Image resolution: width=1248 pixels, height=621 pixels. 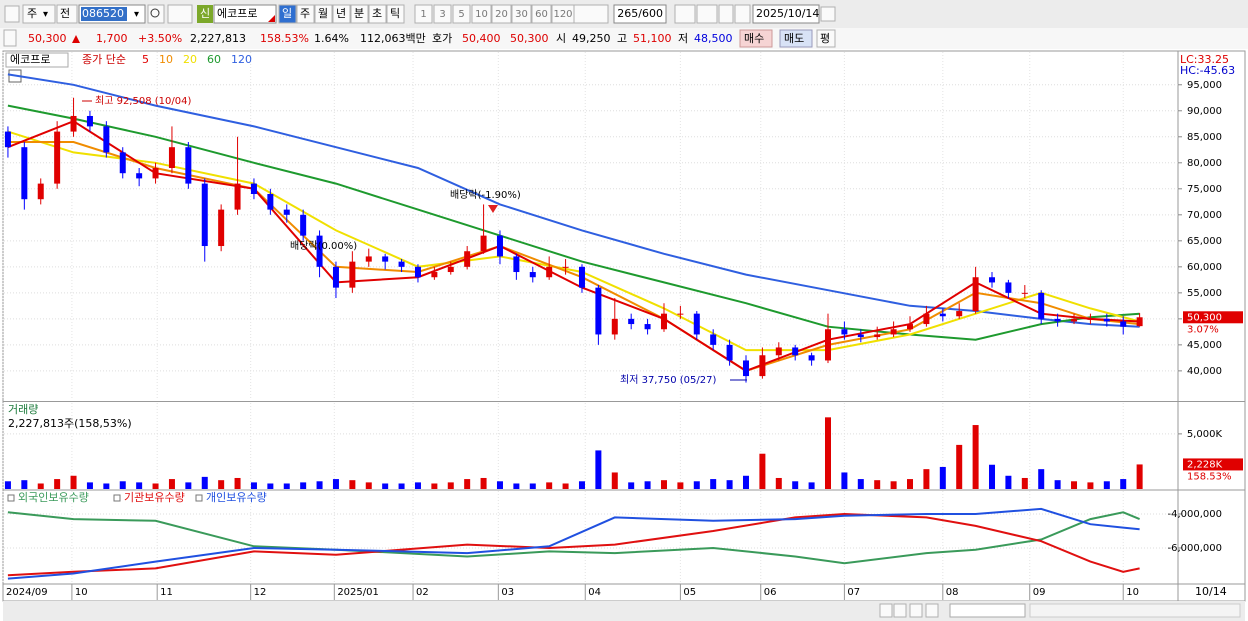 What do you see at coordinates (683, 38) in the screenshot?
I see `low-label: 저` at bounding box center [683, 38].